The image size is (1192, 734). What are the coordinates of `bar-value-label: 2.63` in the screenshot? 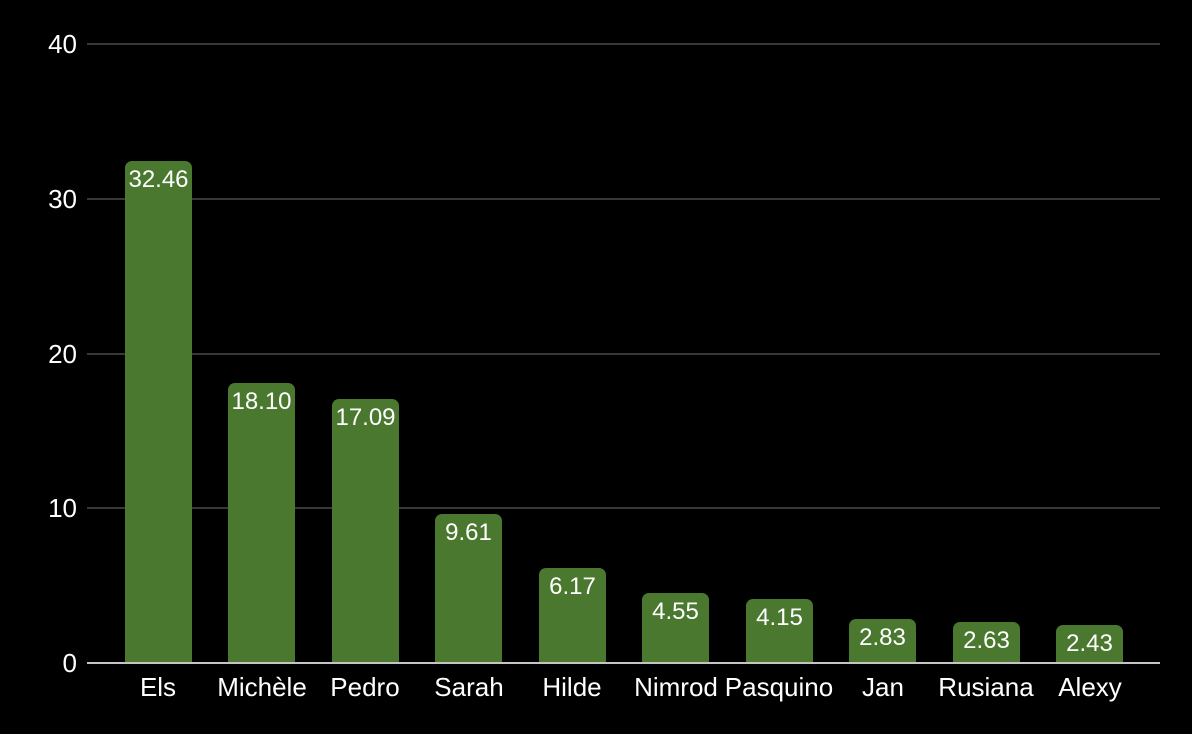 It's located at (986, 640).